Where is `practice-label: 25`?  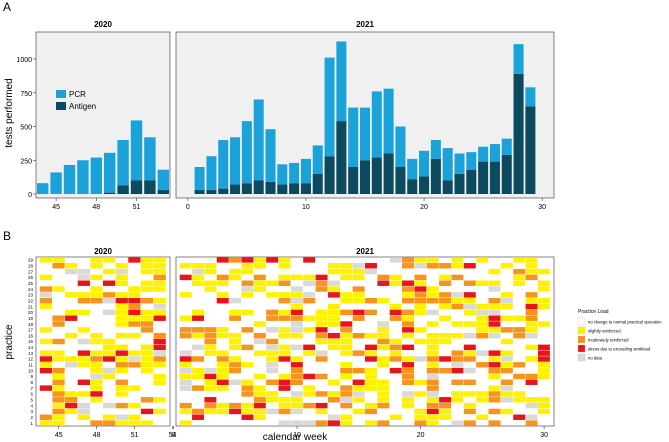
practice-label: 25 is located at coordinates (31, 283).